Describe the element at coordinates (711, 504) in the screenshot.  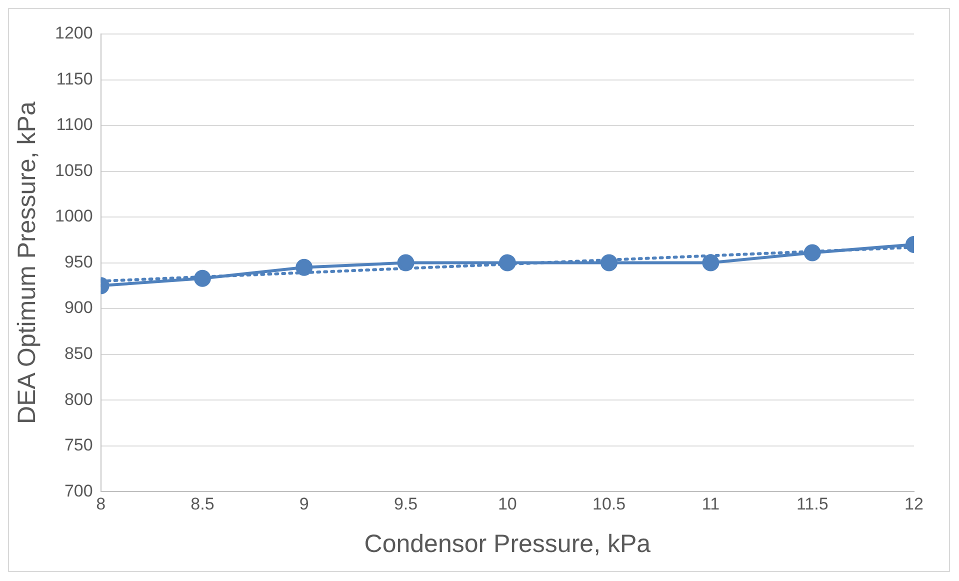
I see `x-tick-label: 11` at that location.